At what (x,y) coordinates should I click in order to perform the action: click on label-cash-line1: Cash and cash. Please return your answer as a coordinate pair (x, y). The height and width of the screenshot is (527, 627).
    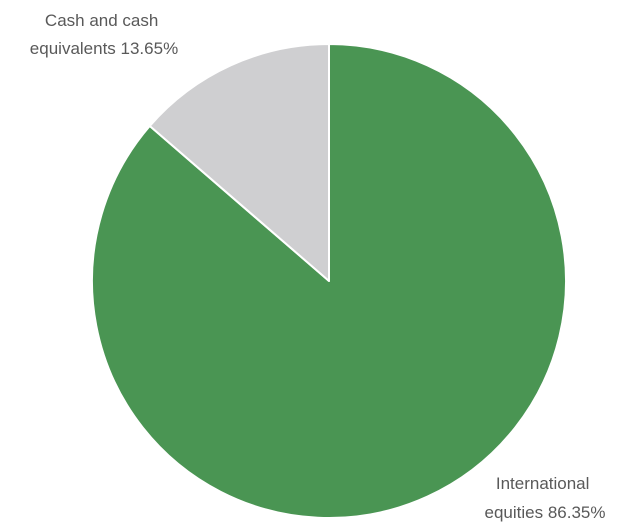
    Looking at the image, I should click on (101, 20).